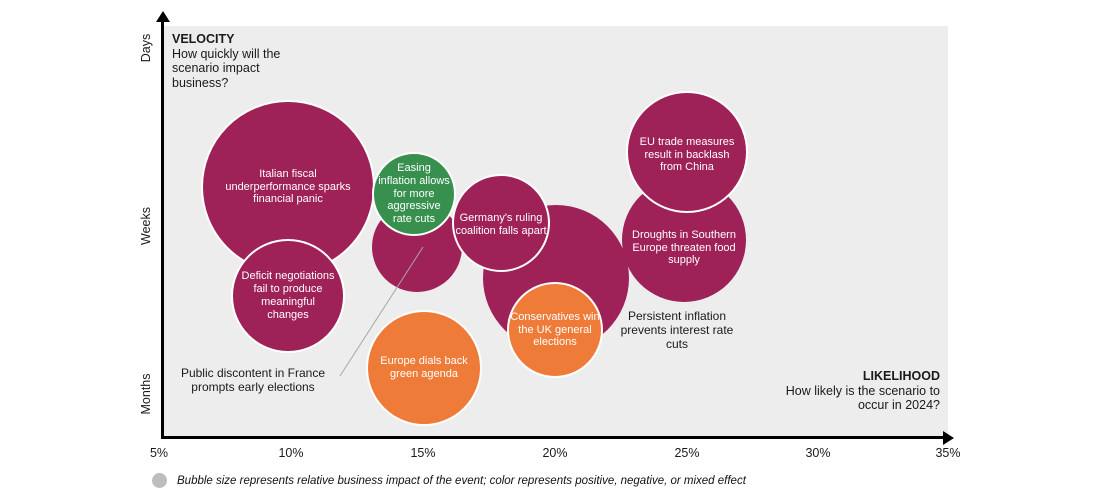  What do you see at coordinates (423, 453) in the screenshot?
I see `x-tick-15pct: 15%` at bounding box center [423, 453].